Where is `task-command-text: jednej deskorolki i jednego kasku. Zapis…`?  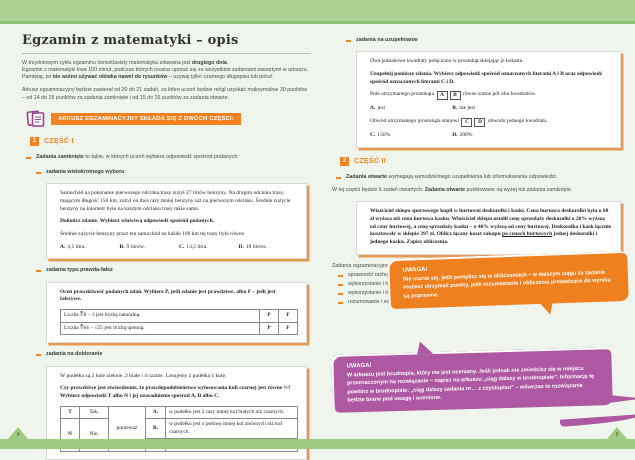 task-command-text: jednej deskorolki i jednego kasku. Zapis… is located at coordinates (484, 238).